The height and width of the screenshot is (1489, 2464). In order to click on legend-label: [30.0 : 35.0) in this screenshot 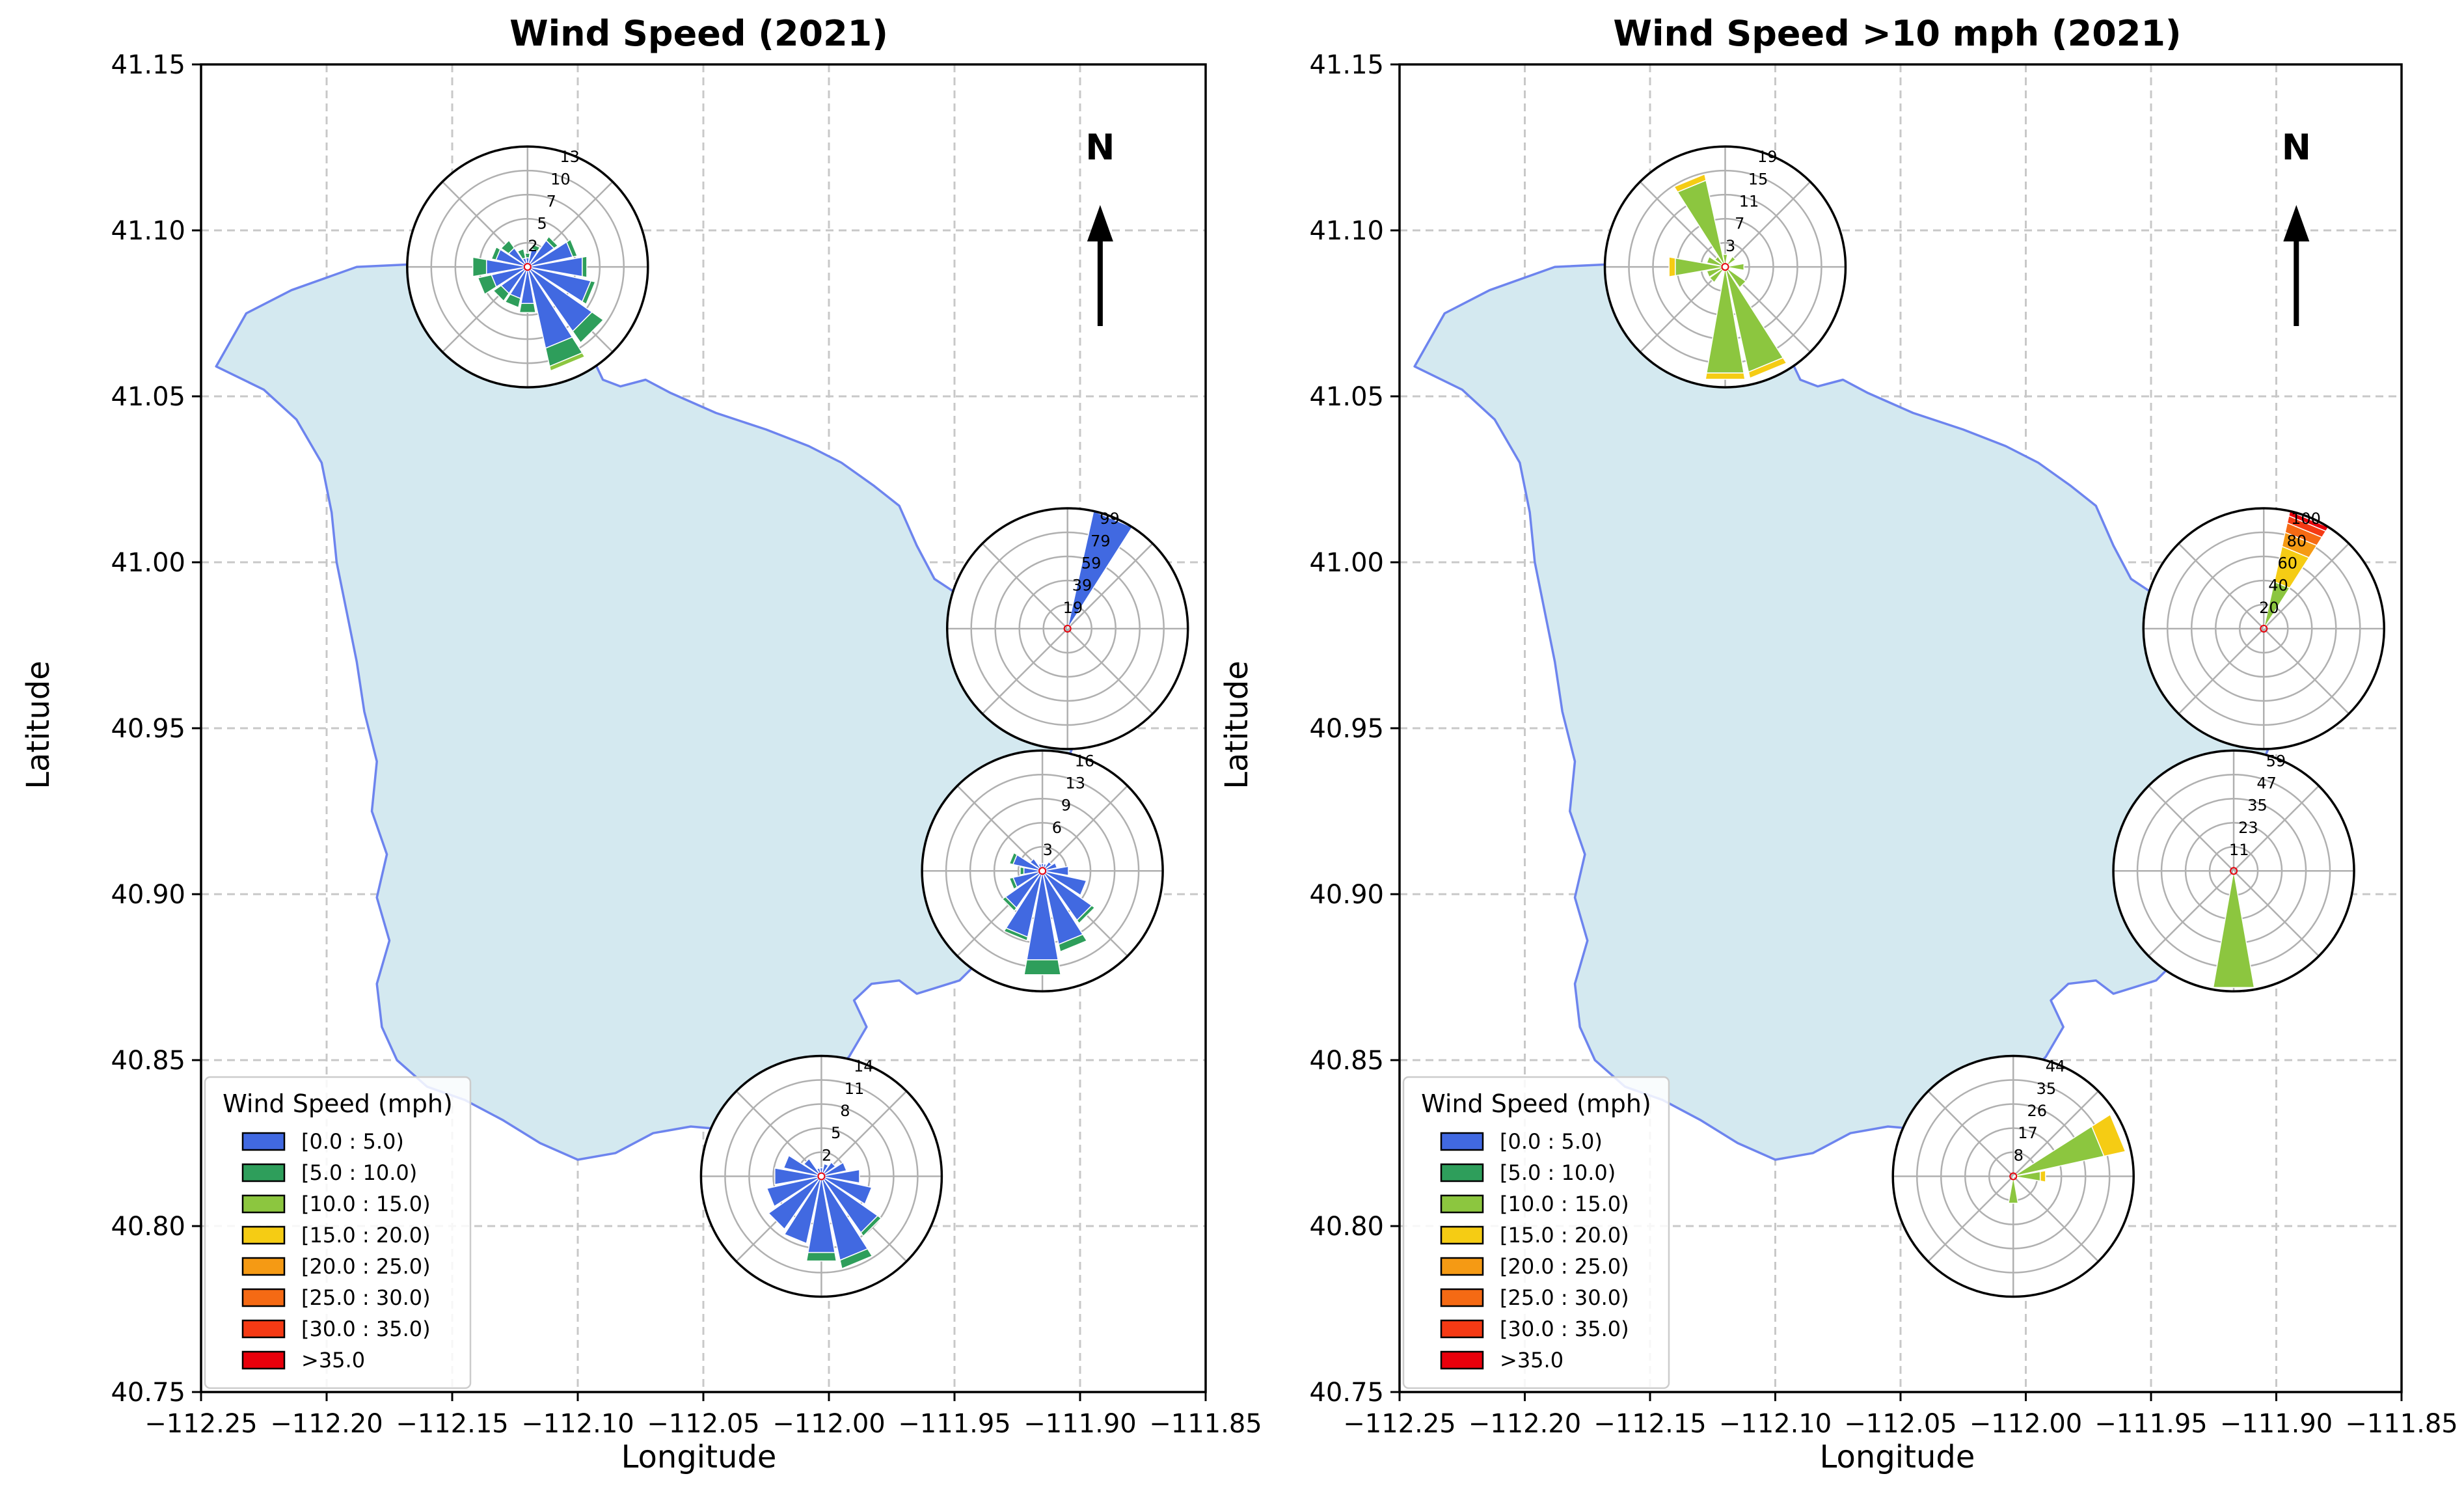, I will do `click(366, 1329)`.